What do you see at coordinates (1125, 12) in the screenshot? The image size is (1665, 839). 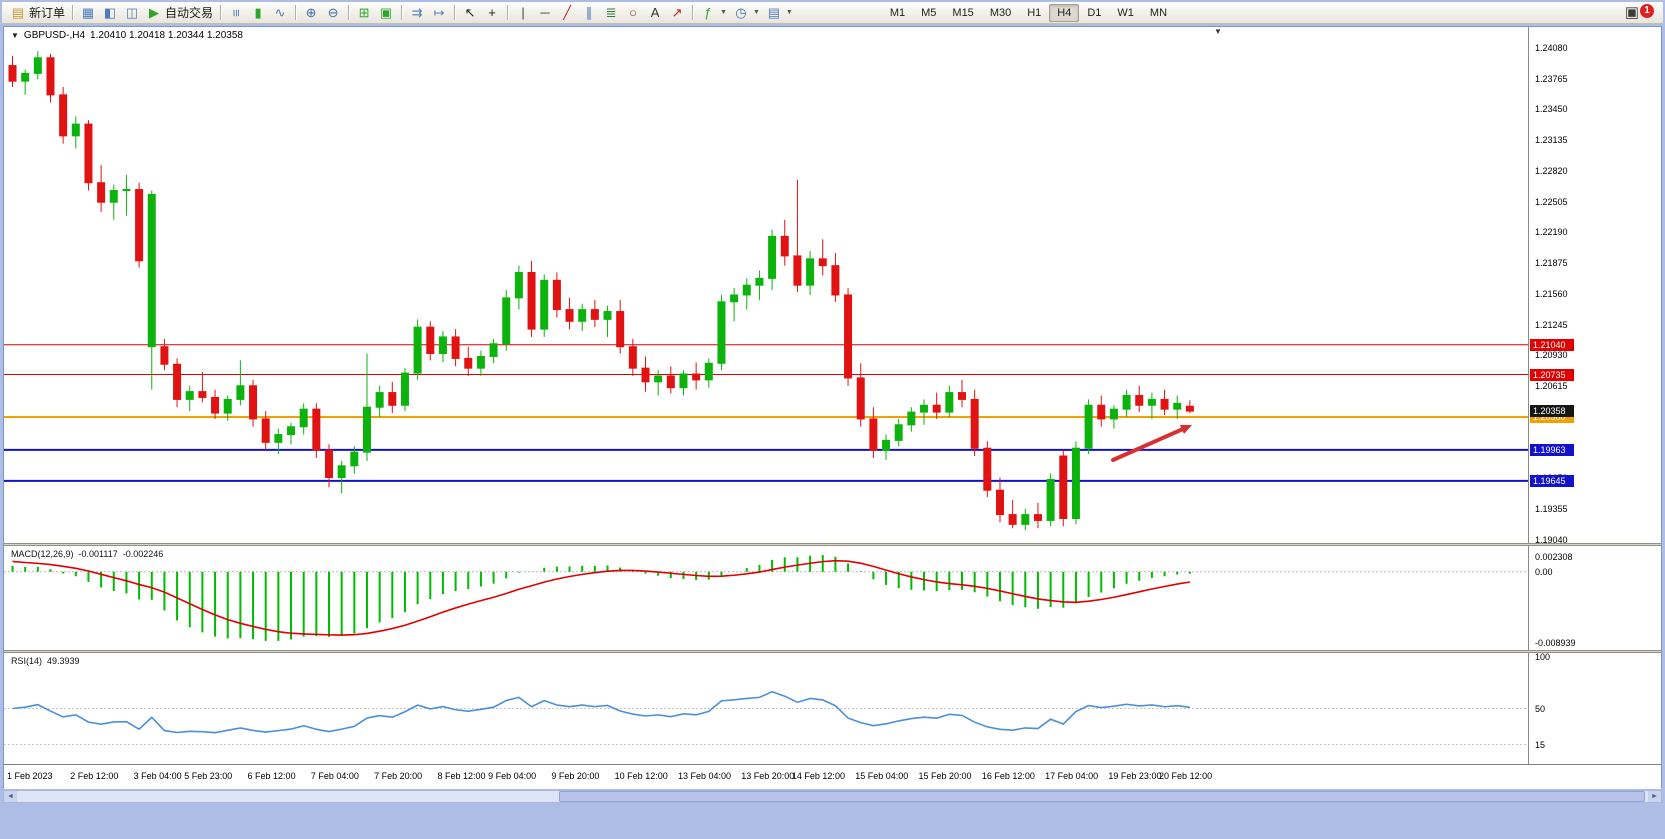 I see `timeframe-w1: W1` at bounding box center [1125, 12].